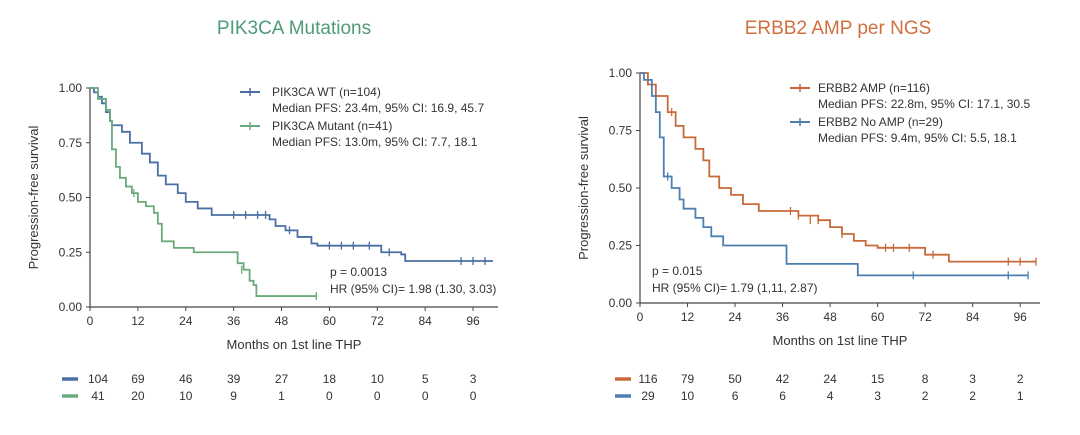 The width and height of the screenshot is (1080, 435). I want to click on at-risk-count: 18, so click(330, 379).